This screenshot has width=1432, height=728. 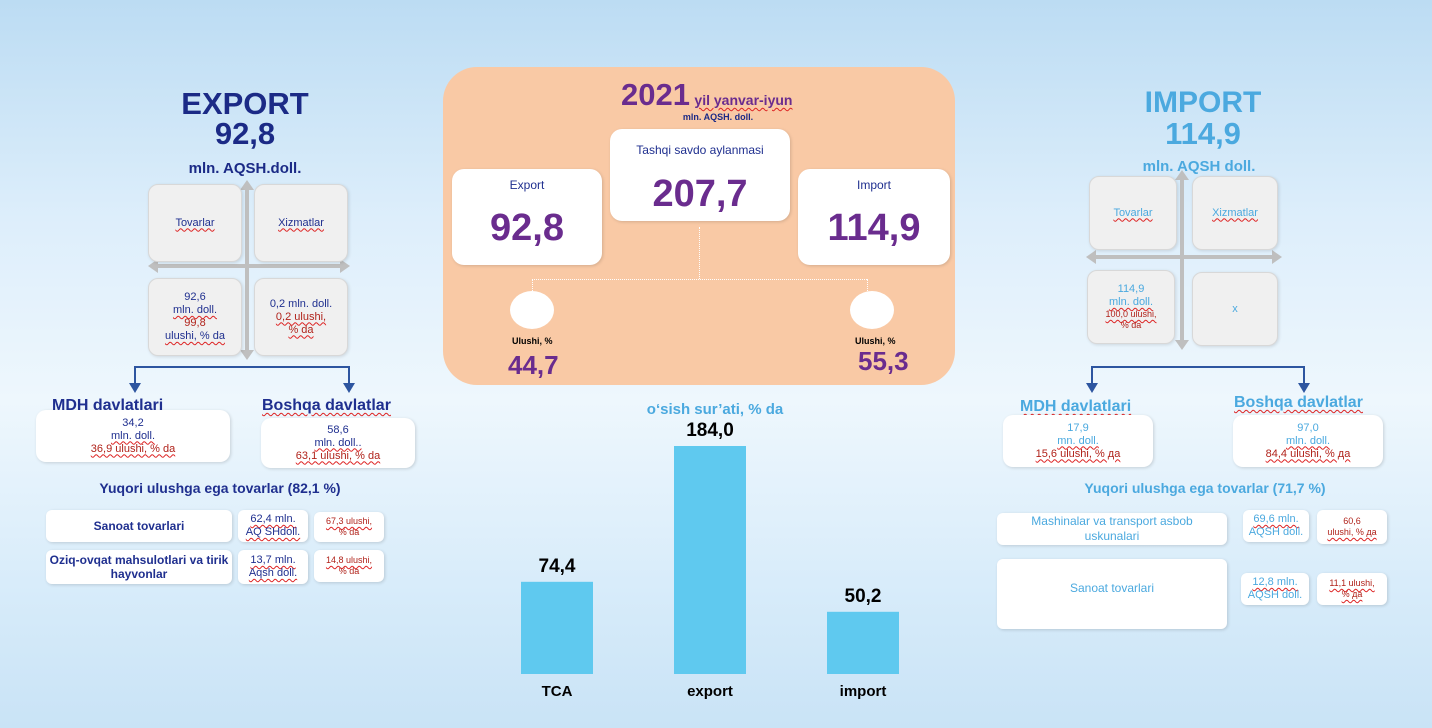 I want to click on export-cis-unit: mln. doll., so click(x=133, y=435).